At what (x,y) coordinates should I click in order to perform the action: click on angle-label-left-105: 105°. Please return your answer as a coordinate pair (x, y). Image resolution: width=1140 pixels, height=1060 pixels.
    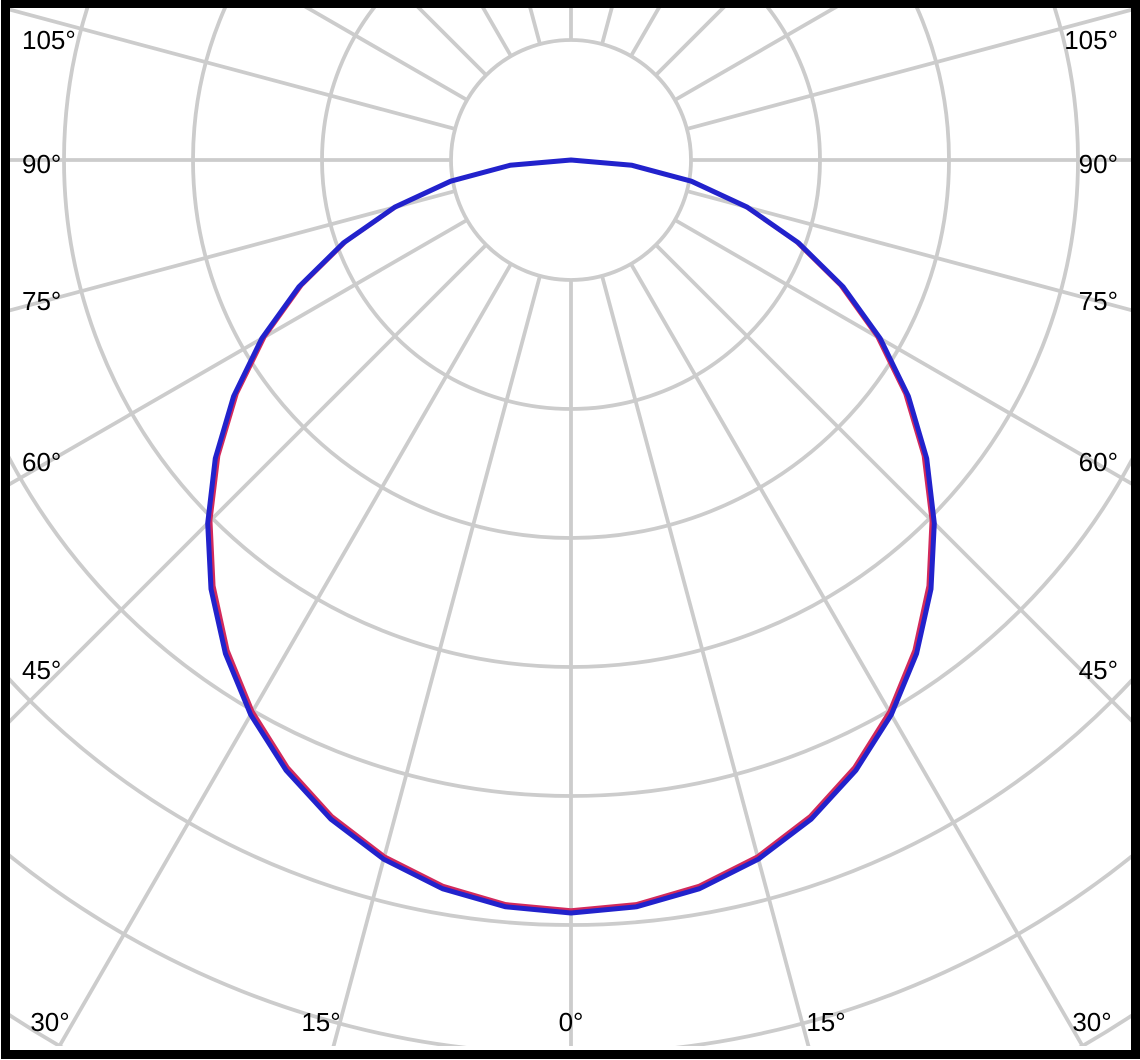
    Looking at the image, I should click on (49, 40).